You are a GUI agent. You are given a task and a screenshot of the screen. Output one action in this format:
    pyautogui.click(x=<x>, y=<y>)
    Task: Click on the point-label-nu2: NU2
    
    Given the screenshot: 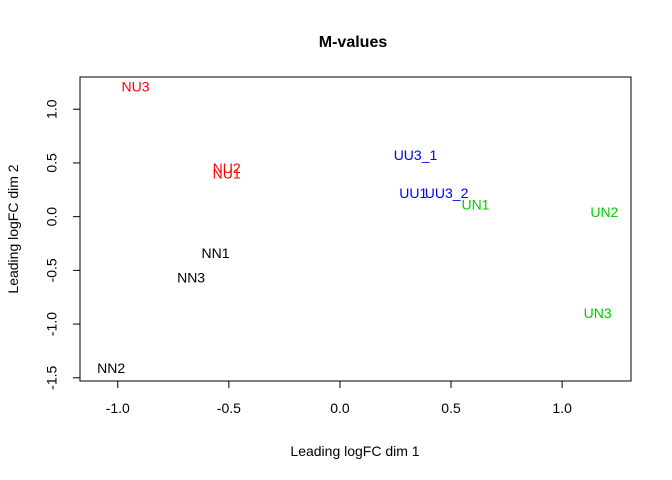 What is the action you would take?
    pyautogui.click(x=227, y=168)
    